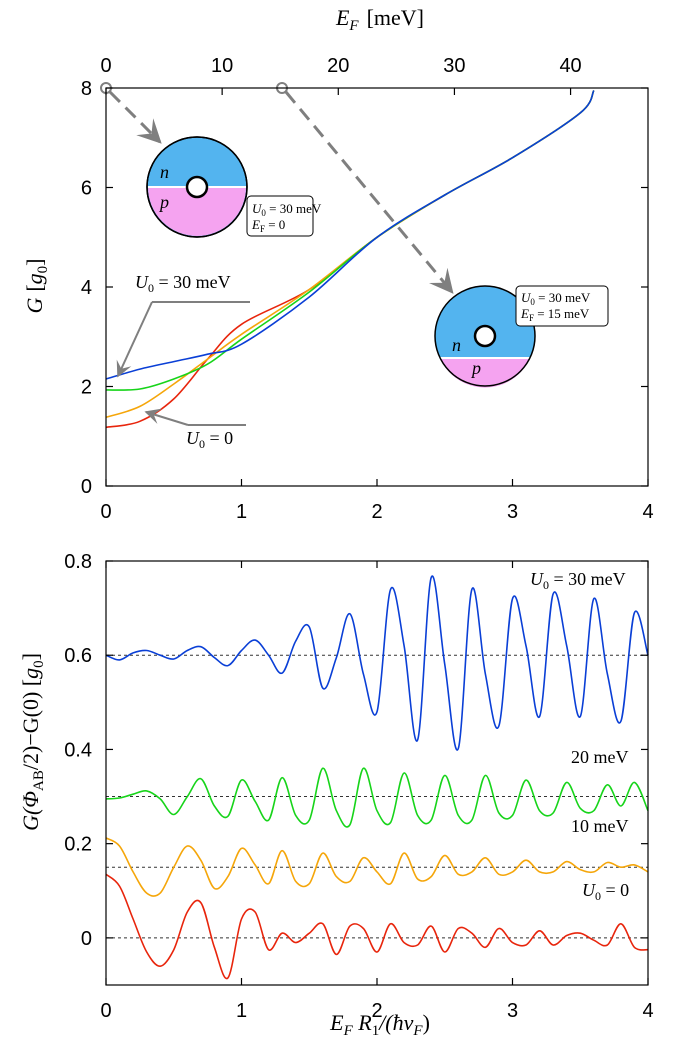 The width and height of the screenshot is (675, 1043). I want to click on u30-annotation: U0 = 30 meV, so click(183, 283).